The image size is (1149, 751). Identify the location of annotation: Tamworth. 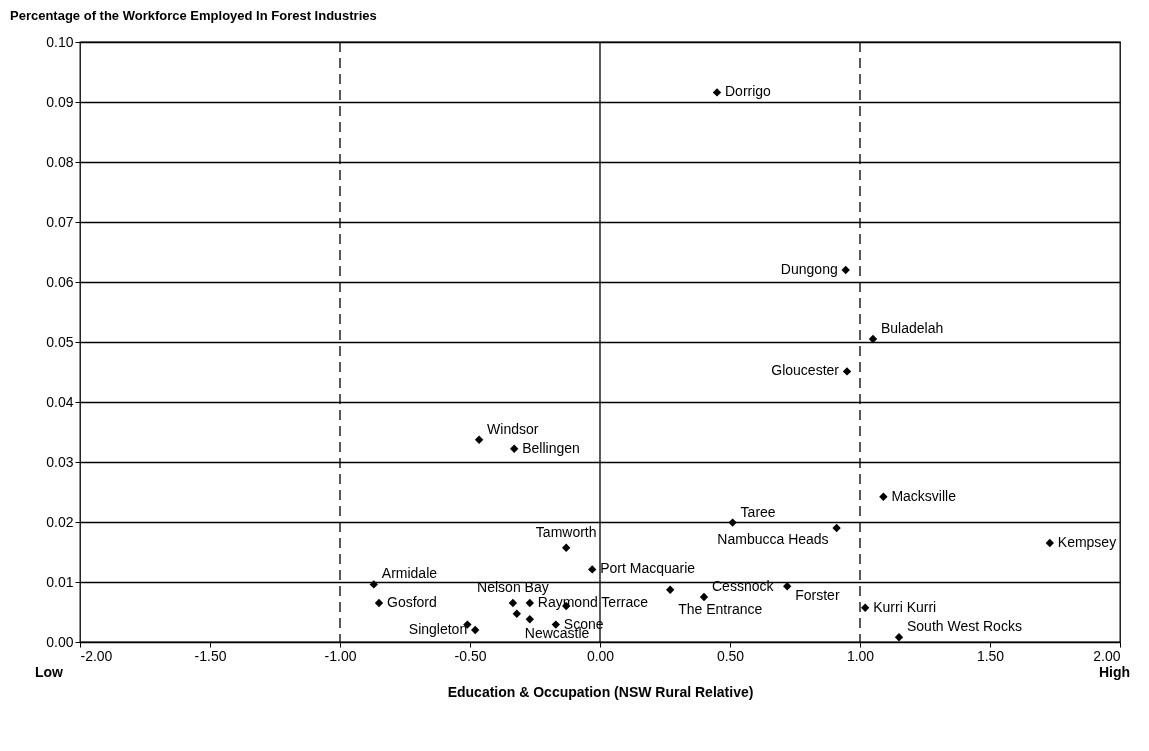
(566, 531).